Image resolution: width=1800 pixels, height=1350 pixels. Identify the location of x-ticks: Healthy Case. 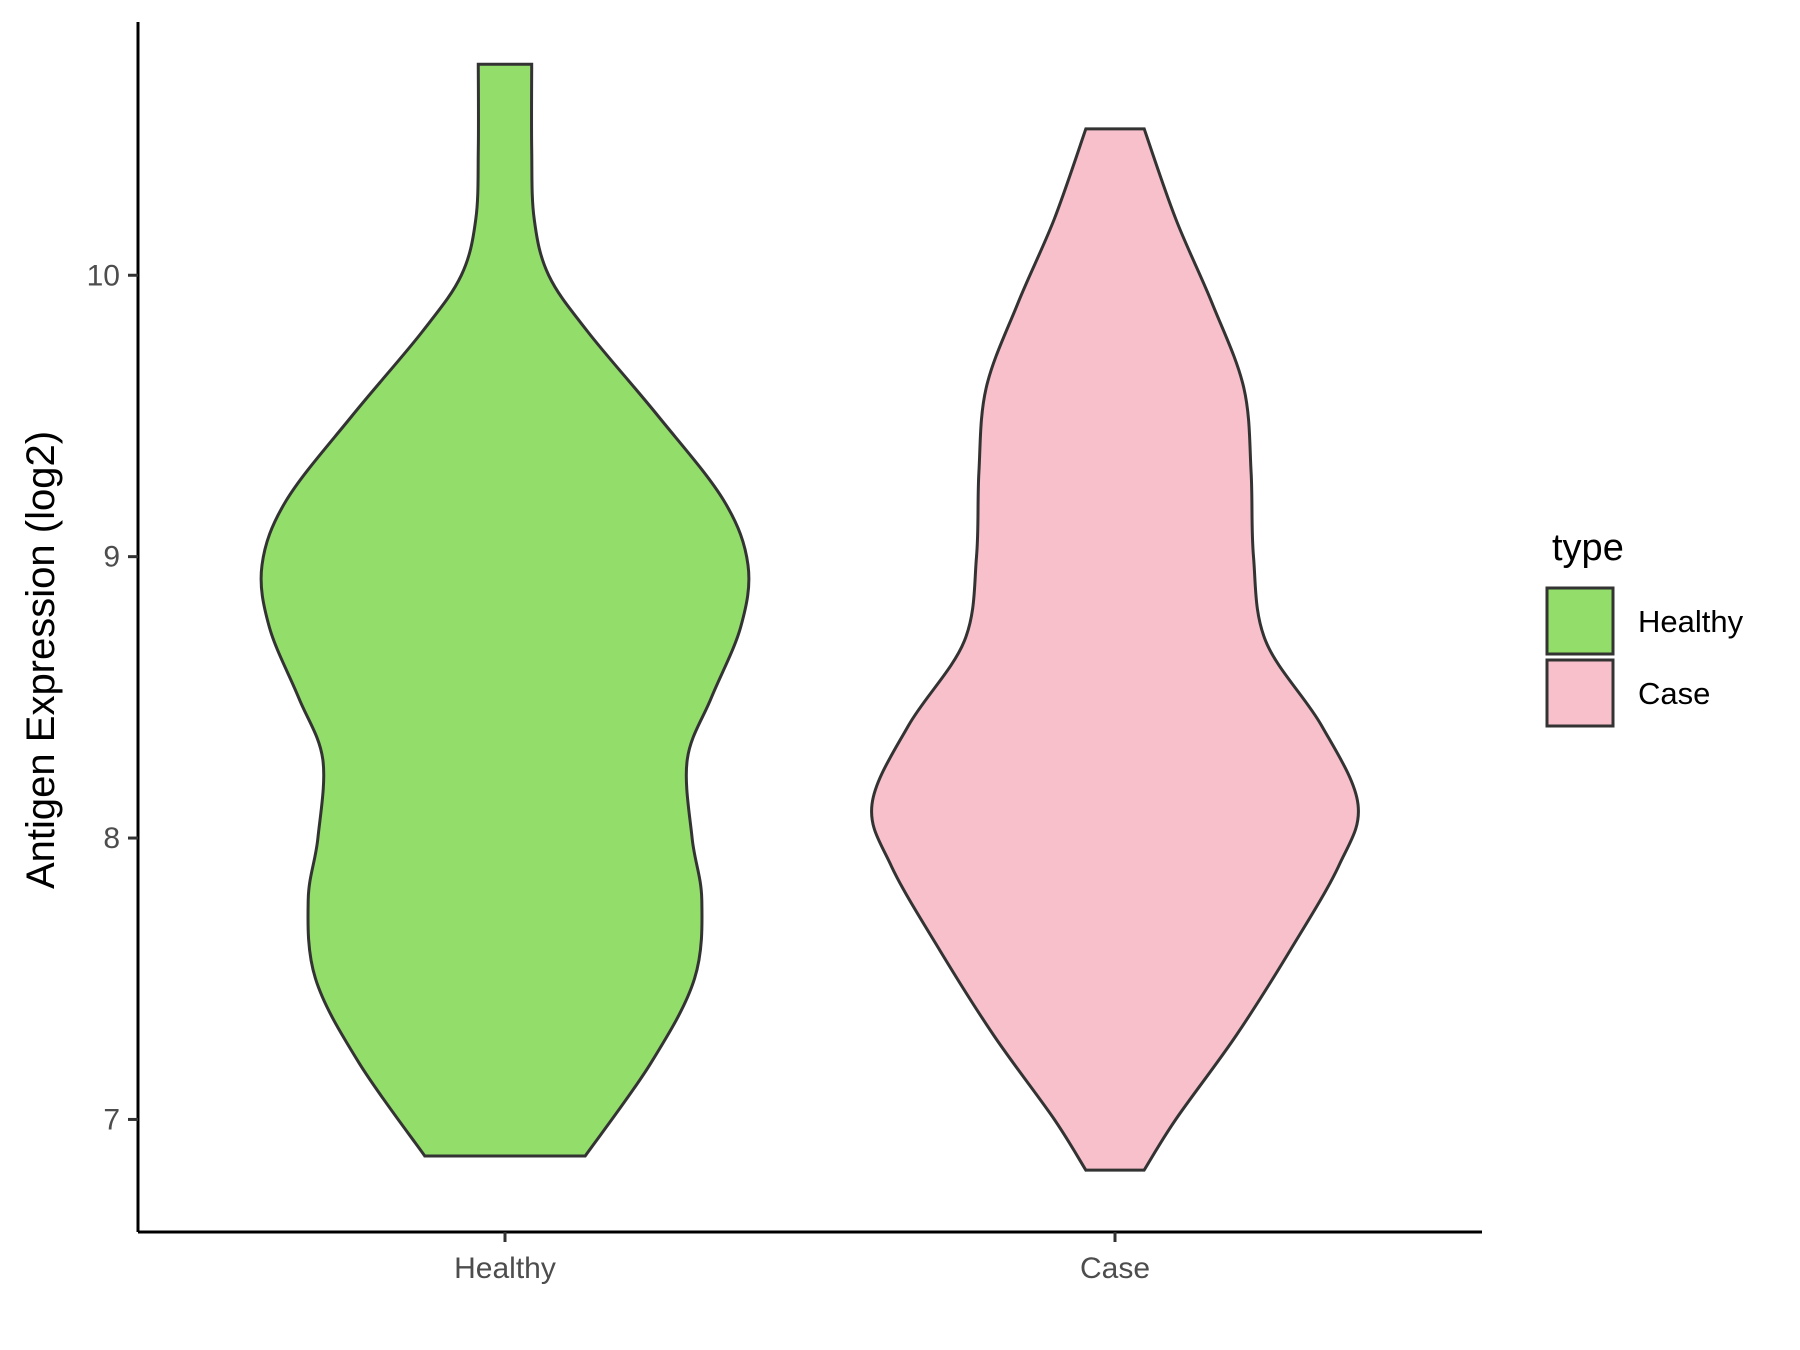
(802, 1258).